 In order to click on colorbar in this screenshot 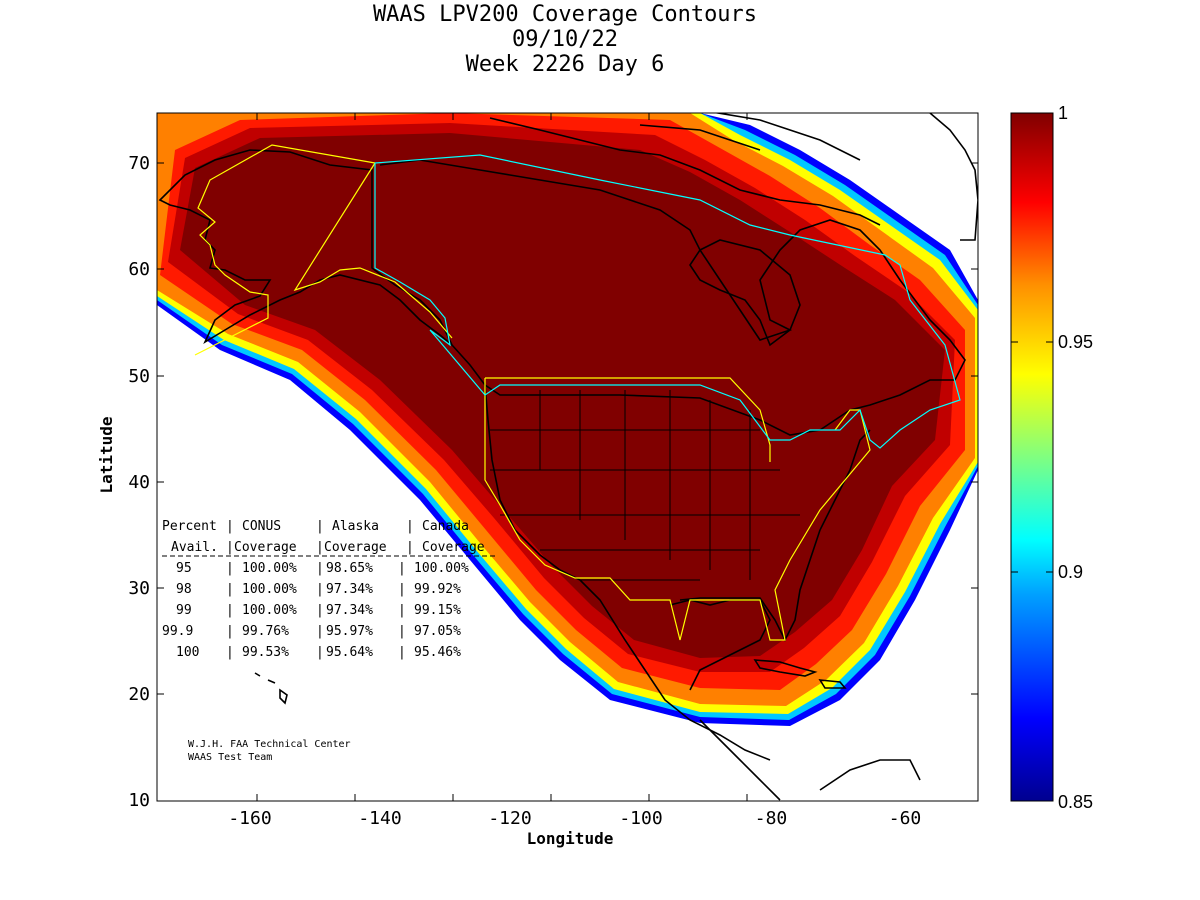, I will do `click(1032, 457)`.